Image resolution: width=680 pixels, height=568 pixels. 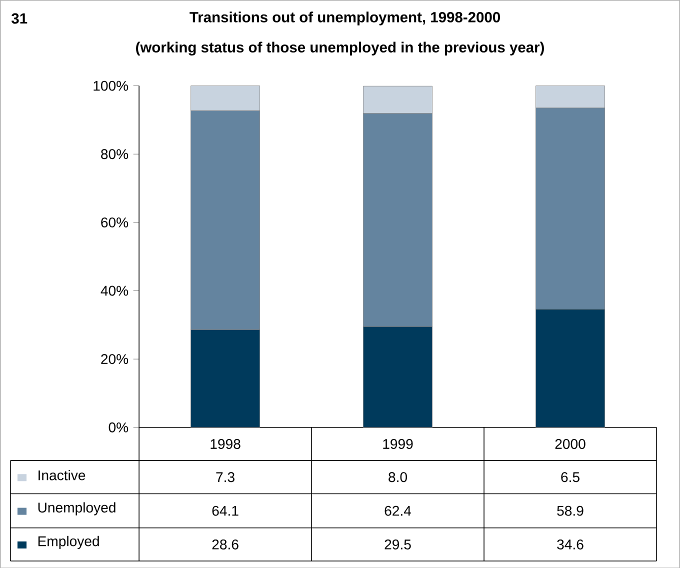 What do you see at coordinates (225, 511) in the screenshot?
I see `data-label: 64.1` at bounding box center [225, 511].